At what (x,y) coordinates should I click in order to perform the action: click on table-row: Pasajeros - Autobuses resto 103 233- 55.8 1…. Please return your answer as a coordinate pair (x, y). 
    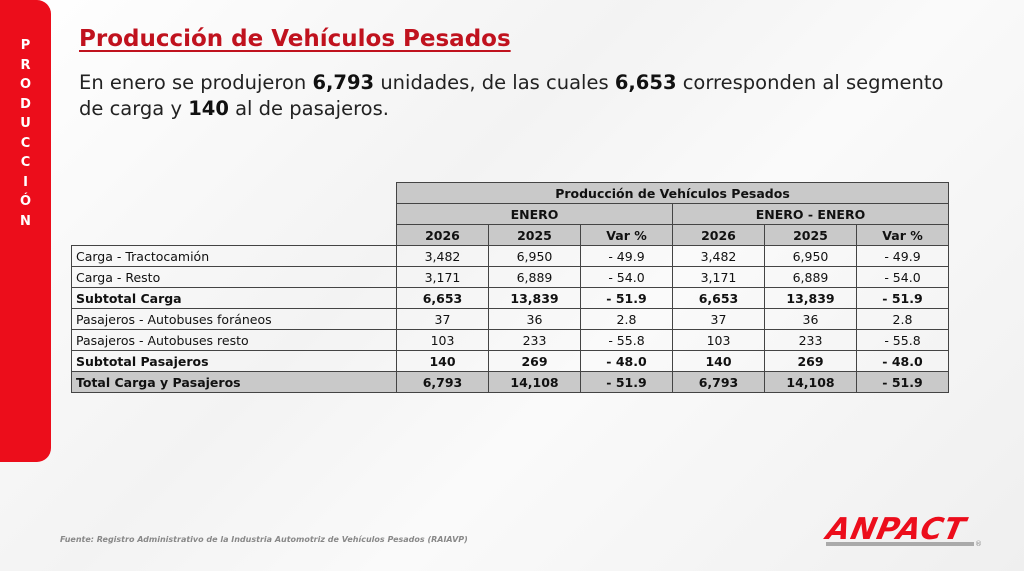
    Looking at the image, I should click on (510, 340).